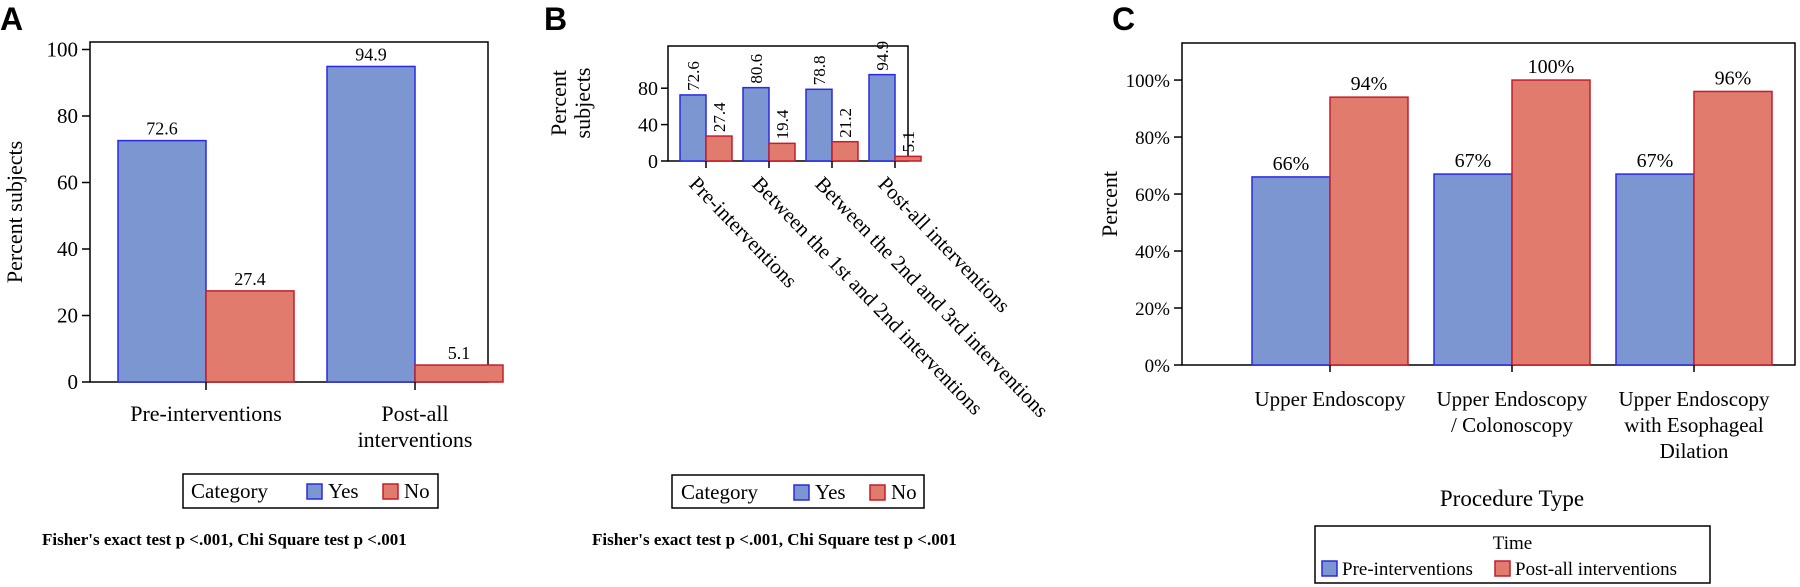  I want to click on panel-c-ytick-label: 60%, so click(1152, 195).